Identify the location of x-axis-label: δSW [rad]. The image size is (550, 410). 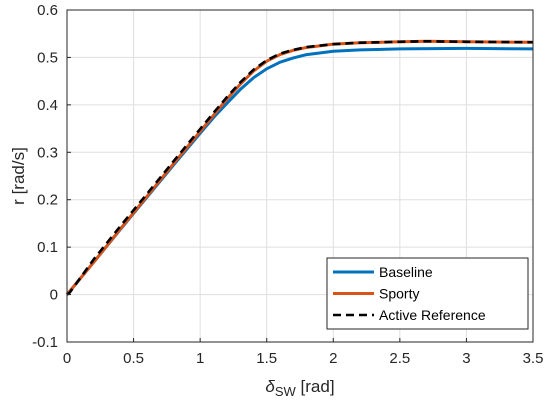
(299, 388).